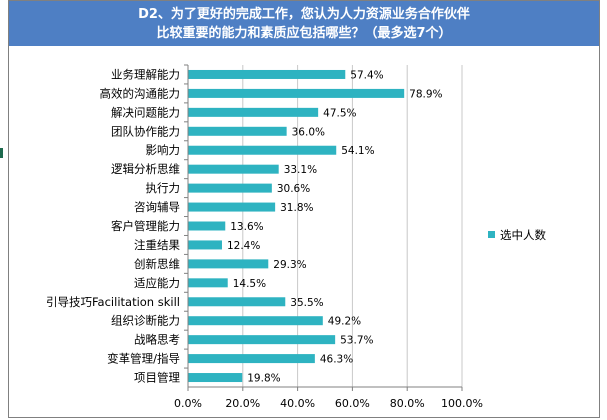 The height and width of the screenshot is (420, 607). I want to click on category-label: 逻辑分析思维, so click(145, 169).